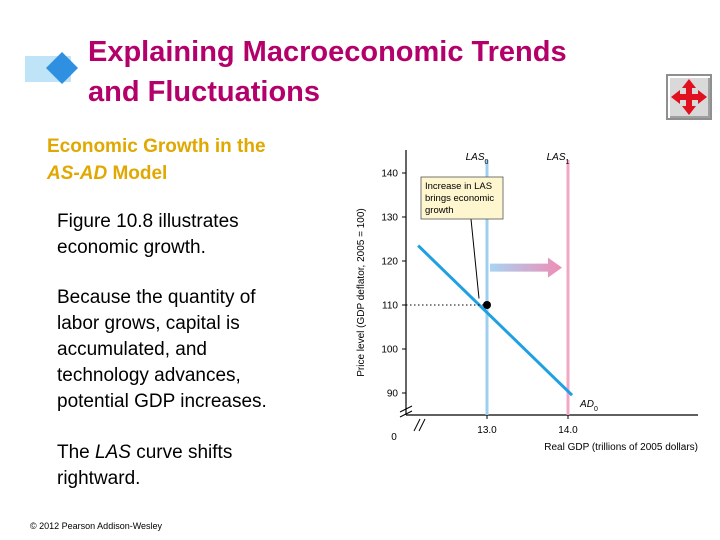 This screenshot has height=540, width=720. I want to click on title-diamond-icon, so click(62, 68).